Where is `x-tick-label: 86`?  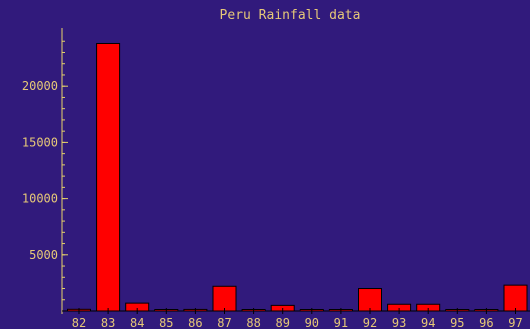
x-tick-label: 86 is located at coordinates (195, 322).